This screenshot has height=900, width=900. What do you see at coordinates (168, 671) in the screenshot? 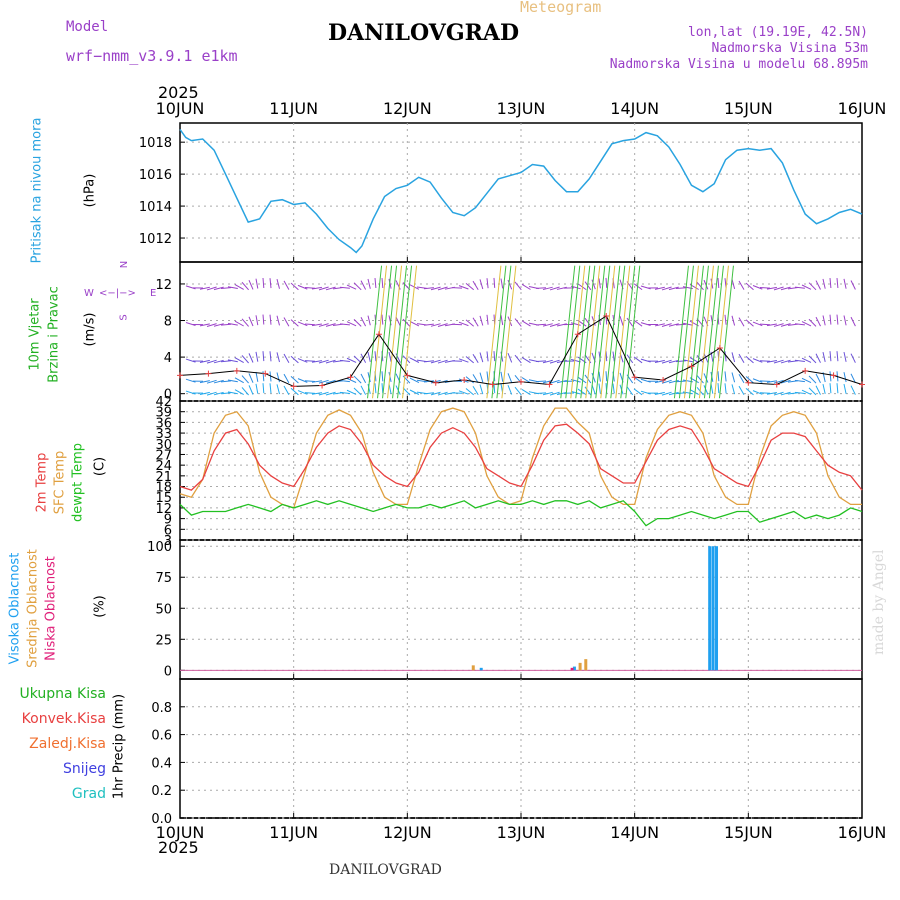
I see `cloud-tick-label: 0` at bounding box center [168, 671].